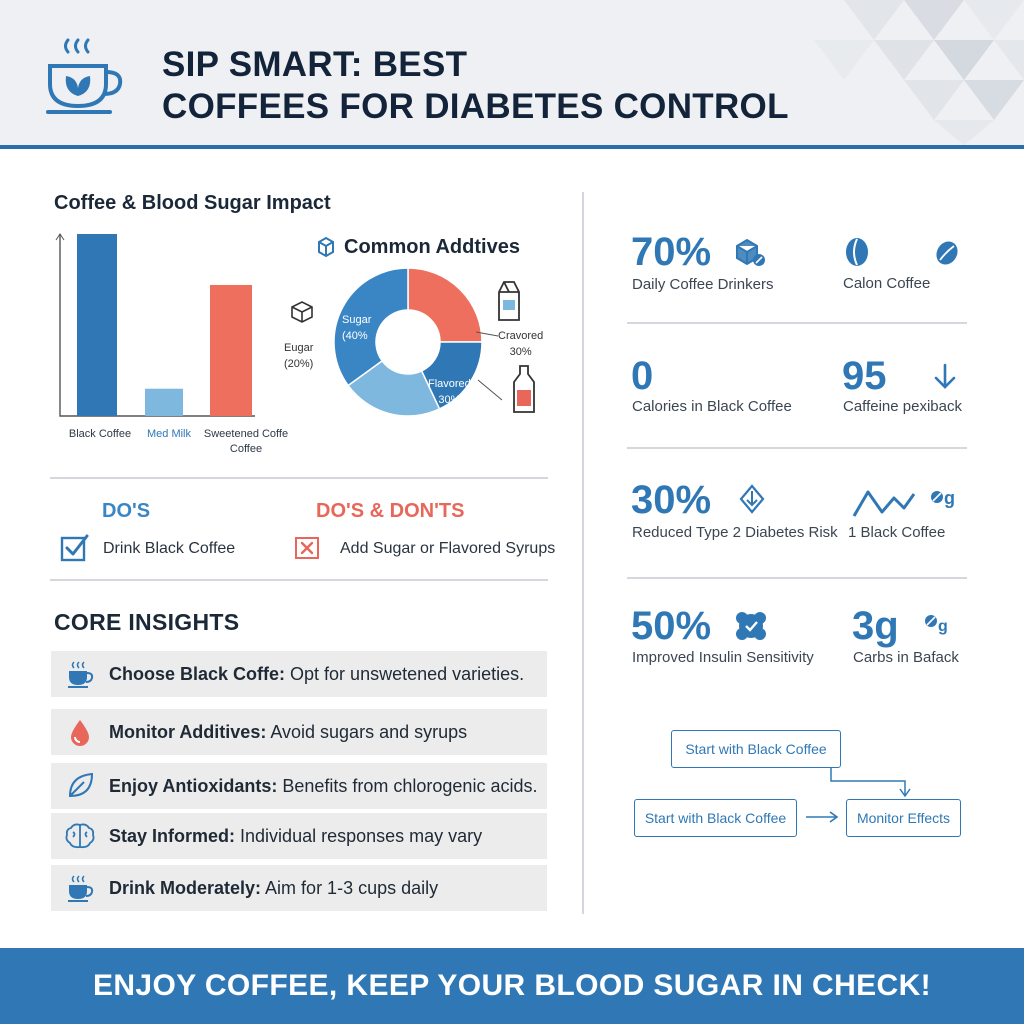 The width and height of the screenshot is (1024, 1024). What do you see at coordinates (752, 499) in the screenshot?
I see `down-arrow-diamond-icon` at bounding box center [752, 499].